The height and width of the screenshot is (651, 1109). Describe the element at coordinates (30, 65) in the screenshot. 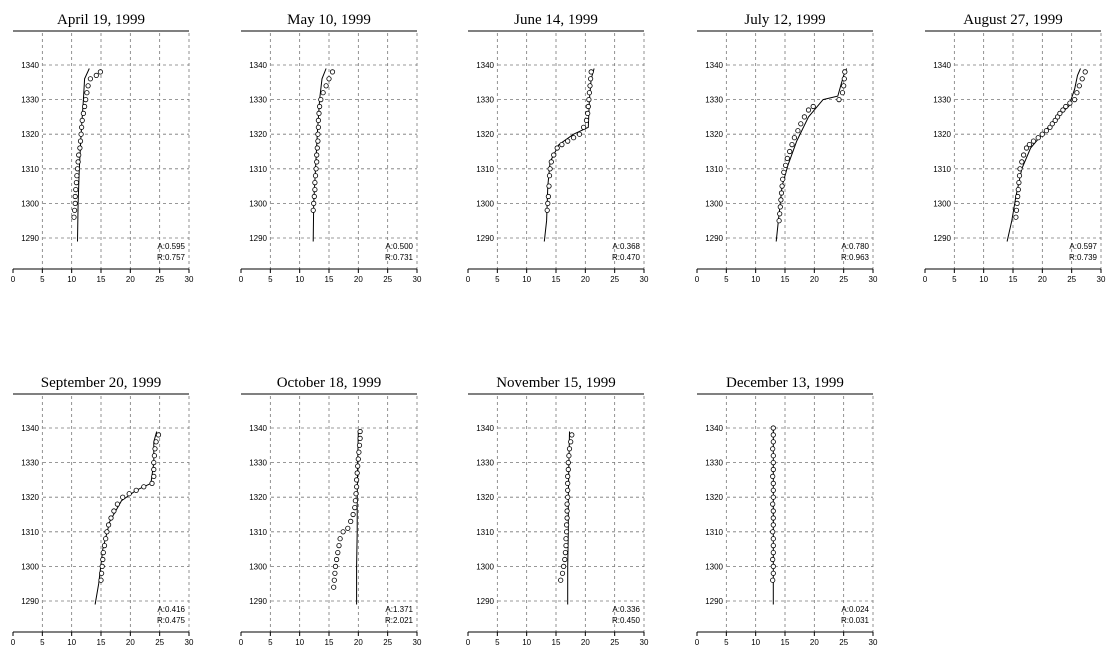

I see `y-tick-label: 1340` at that location.